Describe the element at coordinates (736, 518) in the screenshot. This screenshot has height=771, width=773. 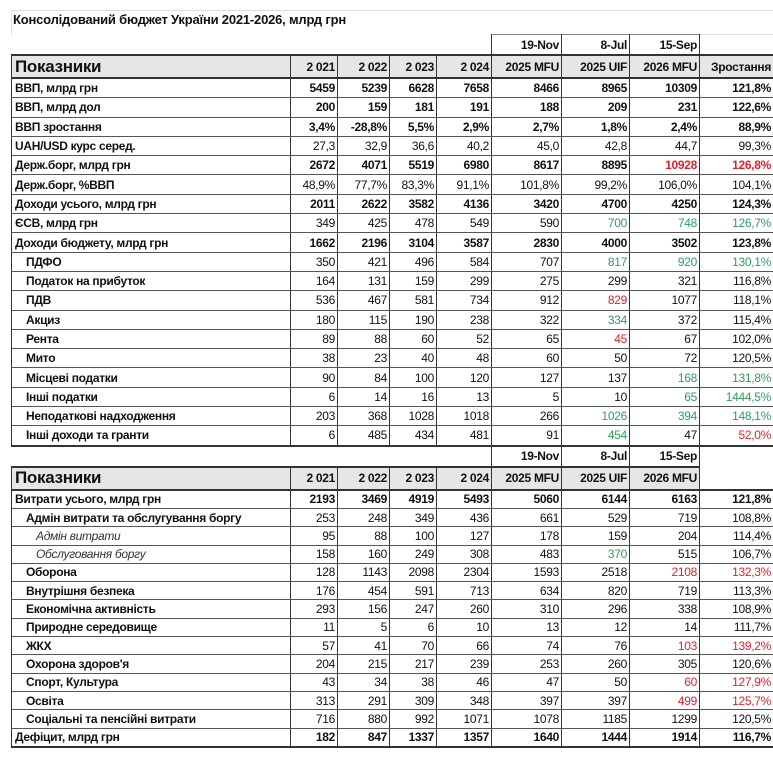
I see `growth-cell: 108,8%` at that location.